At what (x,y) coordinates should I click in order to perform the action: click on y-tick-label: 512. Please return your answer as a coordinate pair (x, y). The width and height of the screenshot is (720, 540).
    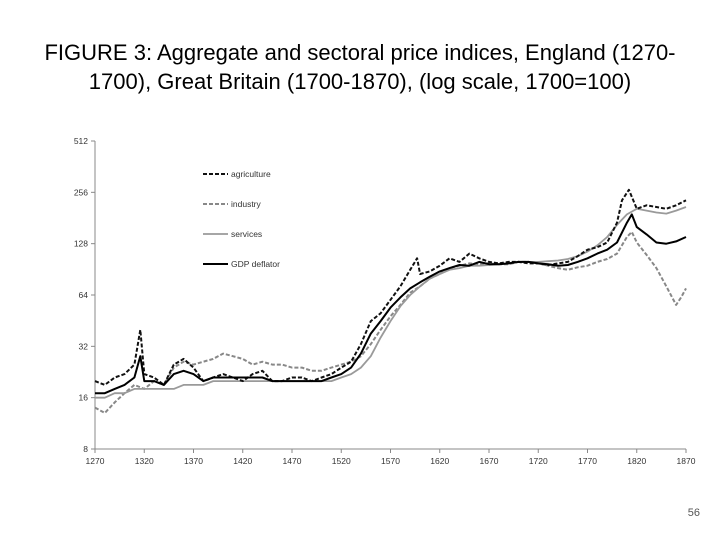
    Looking at the image, I should click on (81, 141).